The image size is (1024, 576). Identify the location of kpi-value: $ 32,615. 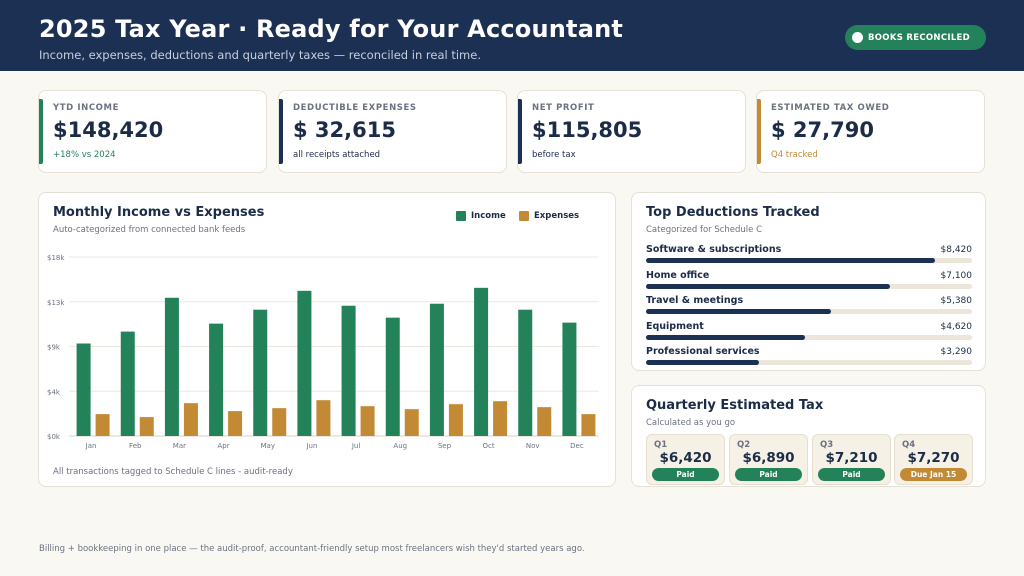
(344, 130).